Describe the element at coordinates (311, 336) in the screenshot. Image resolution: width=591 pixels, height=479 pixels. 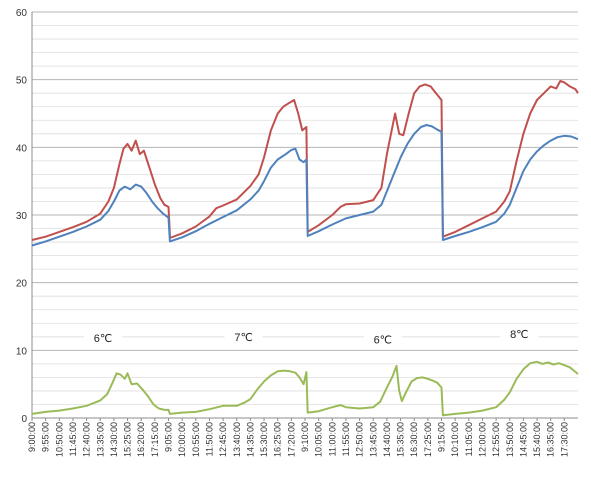
I see `temperature-annotations: 6℃ 7℃ 6℃ 8℃` at that location.